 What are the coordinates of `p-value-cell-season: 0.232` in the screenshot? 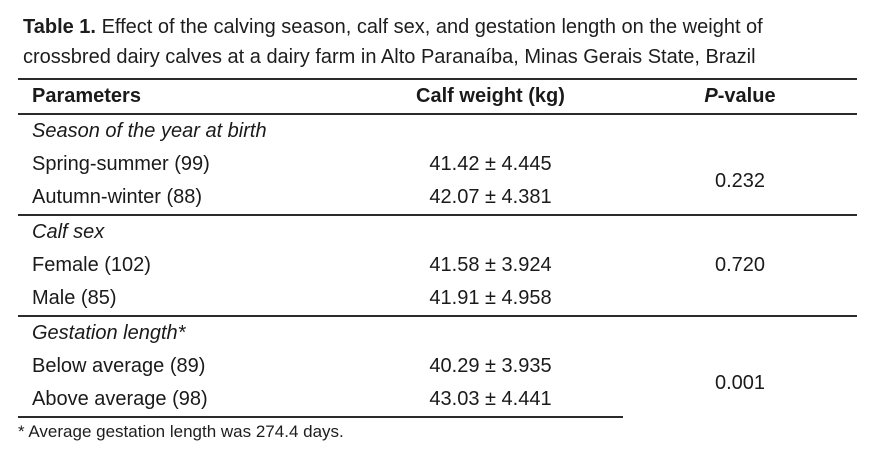 It's located at (740, 180).